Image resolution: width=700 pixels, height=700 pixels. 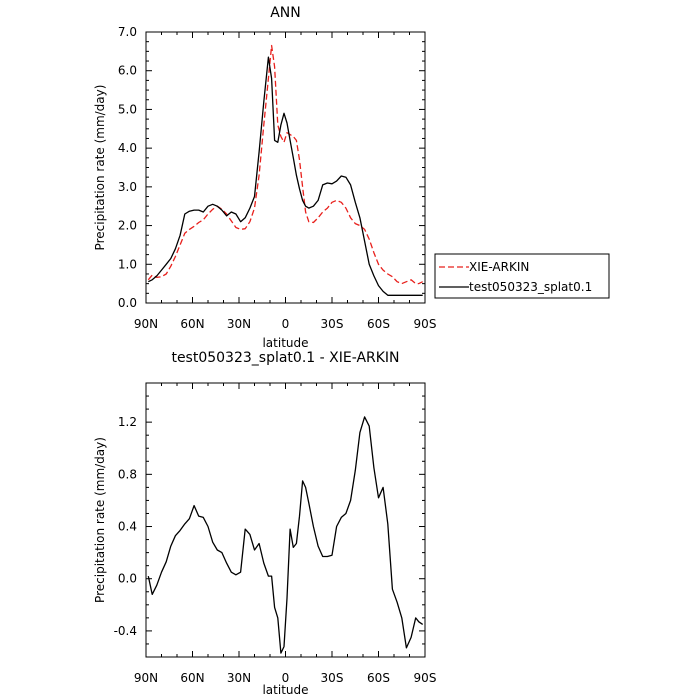 What do you see at coordinates (127, 527) in the screenshot?
I see `bottom-y-tick-label: 0.4` at bounding box center [127, 527].